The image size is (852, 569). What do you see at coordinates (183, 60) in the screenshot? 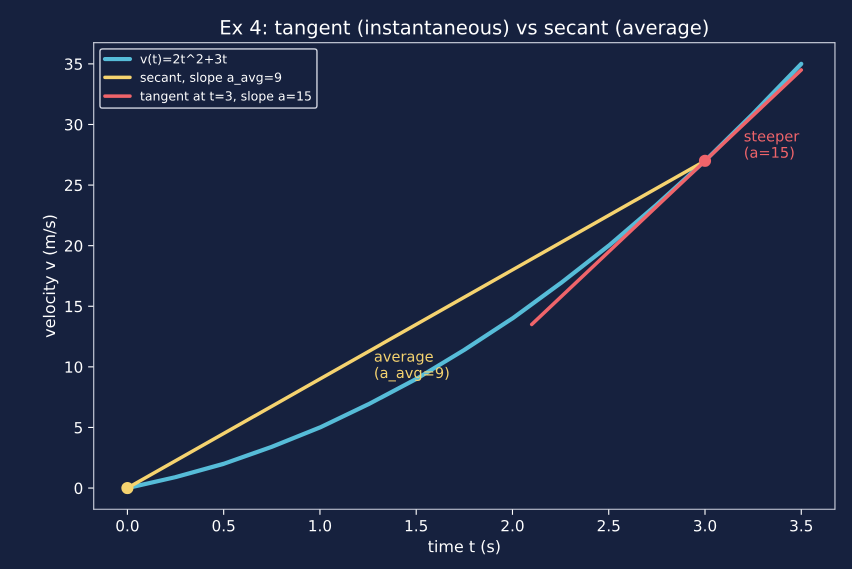
I see `legend-label: v(t)=2t^2+3t` at bounding box center [183, 60].